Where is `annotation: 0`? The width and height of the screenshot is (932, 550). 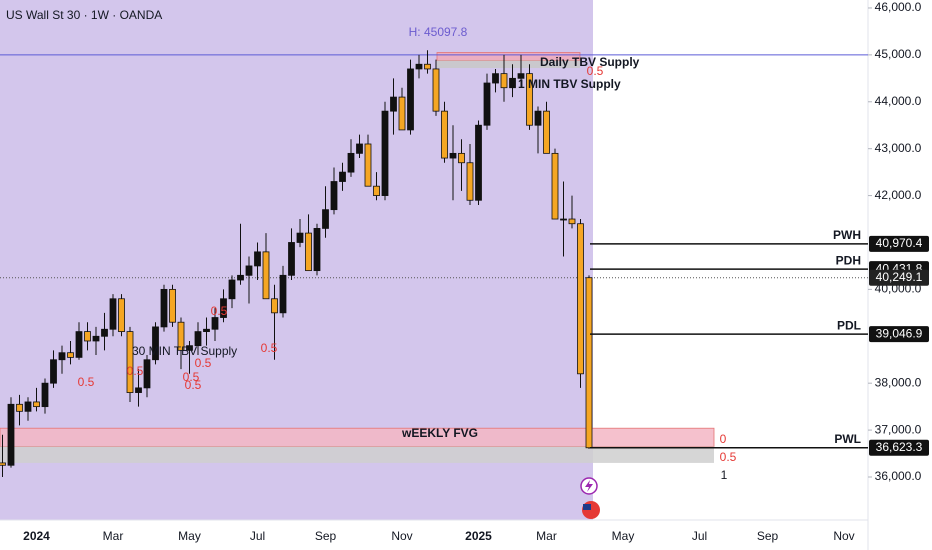 annotation: 0 is located at coordinates (723, 439).